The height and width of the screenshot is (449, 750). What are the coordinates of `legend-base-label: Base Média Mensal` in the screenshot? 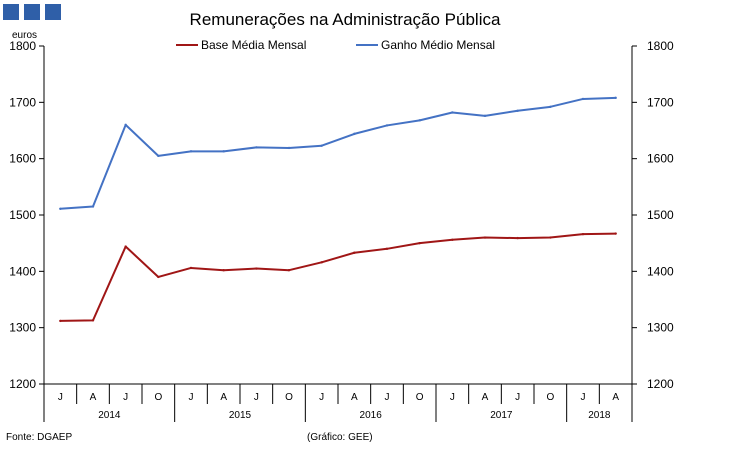 It's located at (253, 45).